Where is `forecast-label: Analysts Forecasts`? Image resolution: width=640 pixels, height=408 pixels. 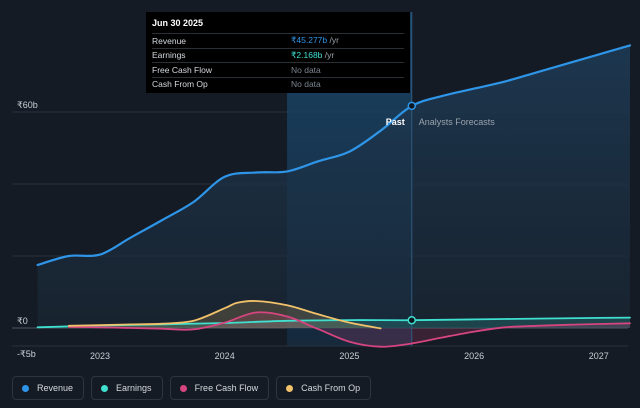
forecast-label: Analysts Forecasts is located at coordinates (457, 122).